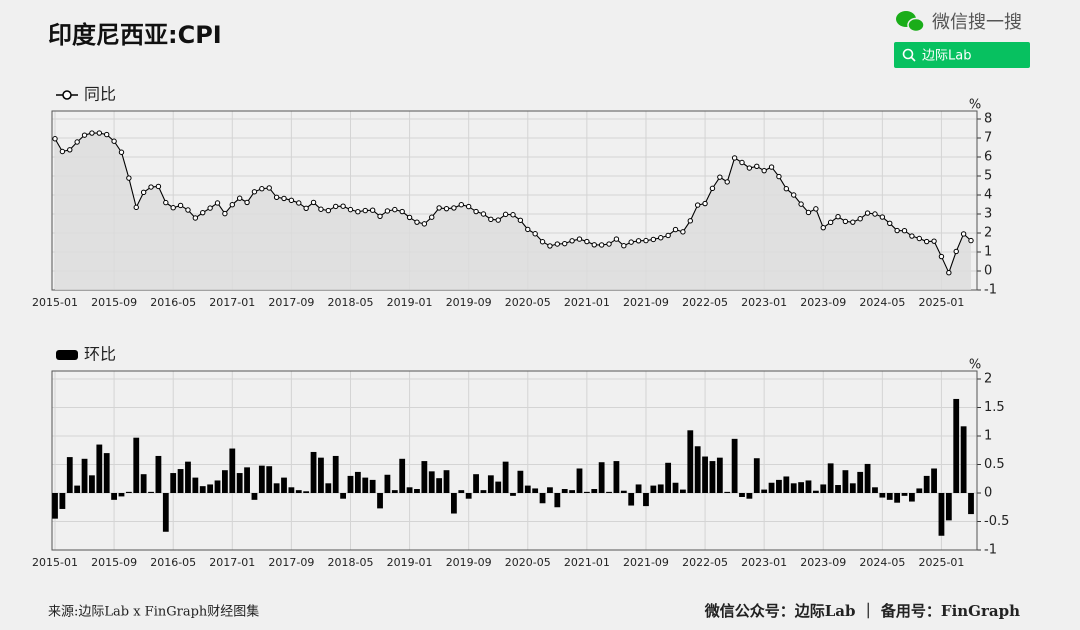  I want to click on footer-account: 微信公众号：边际Lab ｜ 备用号：FinGraph, so click(862, 611).